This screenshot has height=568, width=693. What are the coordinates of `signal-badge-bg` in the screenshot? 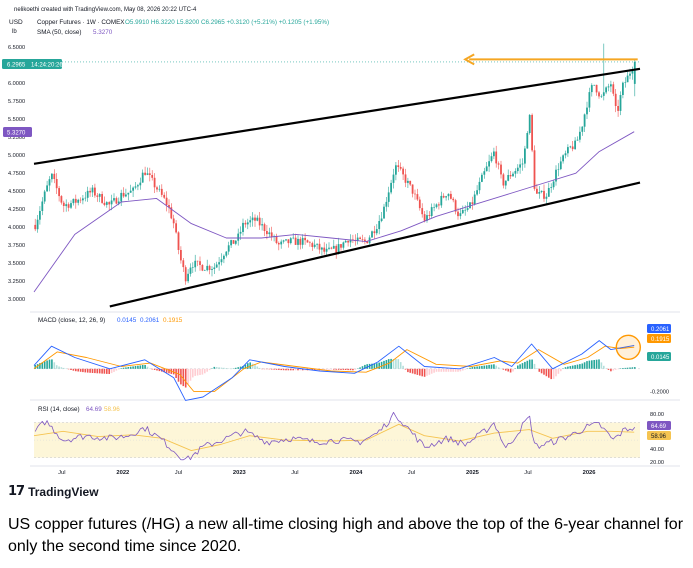 It's located at (659, 338).